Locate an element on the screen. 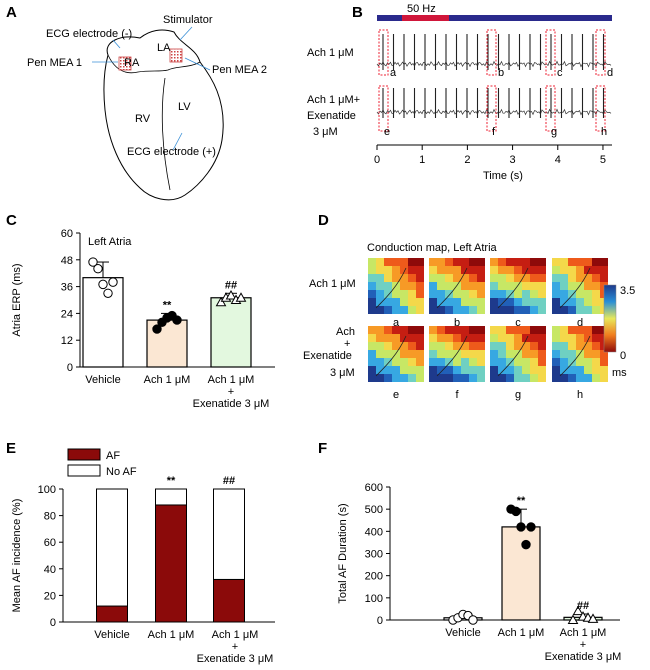 The height and width of the screenshot is (670, 650). mea1-marker is located at coordinates (125, 63).